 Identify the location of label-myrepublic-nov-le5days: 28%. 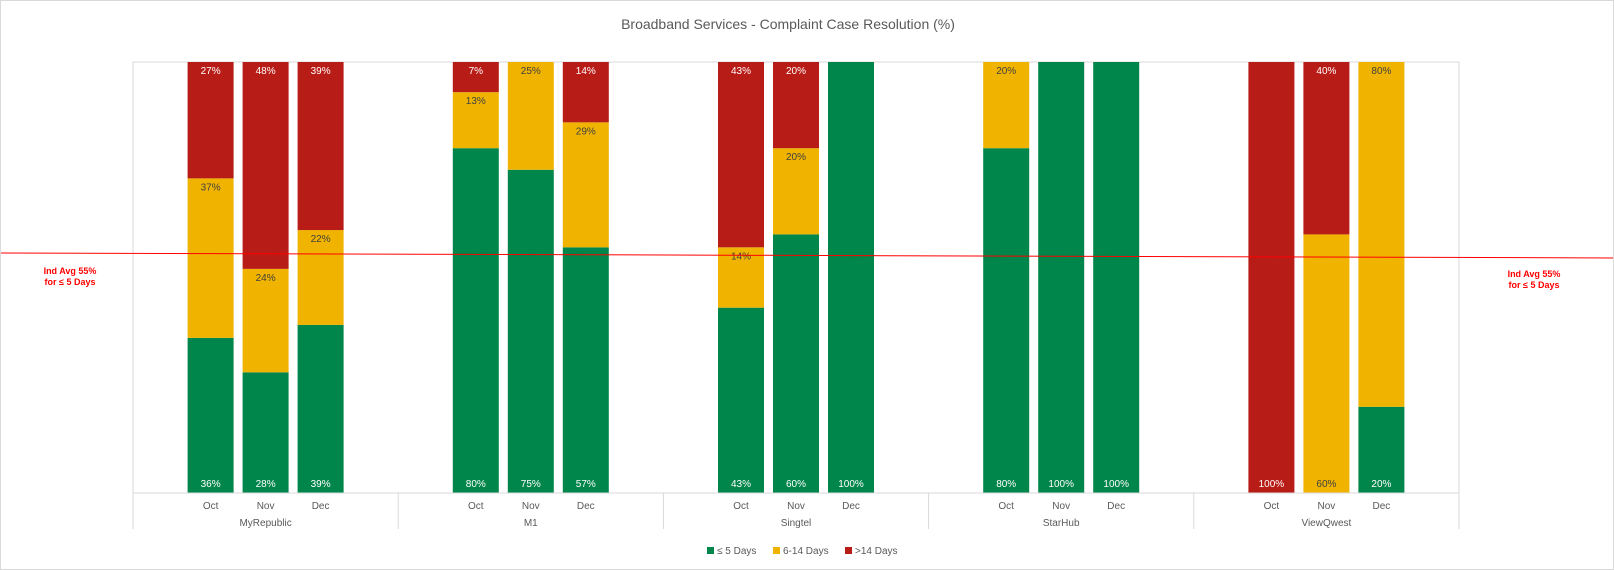
(266, 484).